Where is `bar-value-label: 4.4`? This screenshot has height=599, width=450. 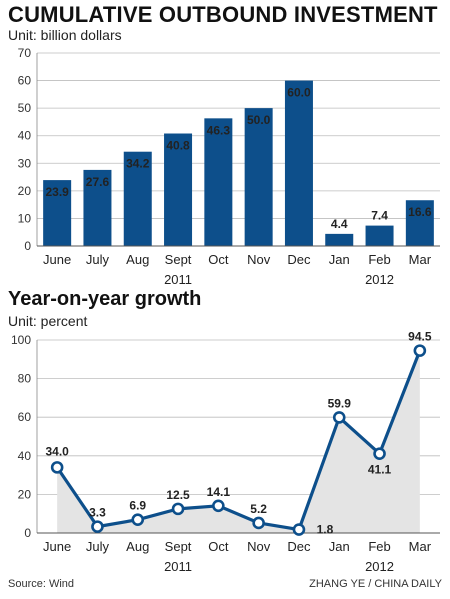 bar-value-label: 4.4 is located at coordinates (339, 224).